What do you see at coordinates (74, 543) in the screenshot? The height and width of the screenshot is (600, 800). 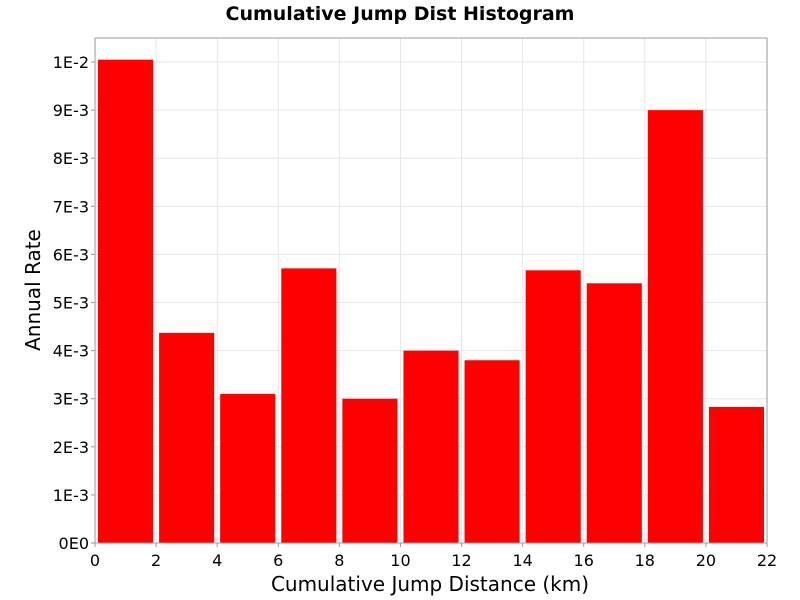 I see `y-tick-label: 0E0` at bounding box center [74, 543].